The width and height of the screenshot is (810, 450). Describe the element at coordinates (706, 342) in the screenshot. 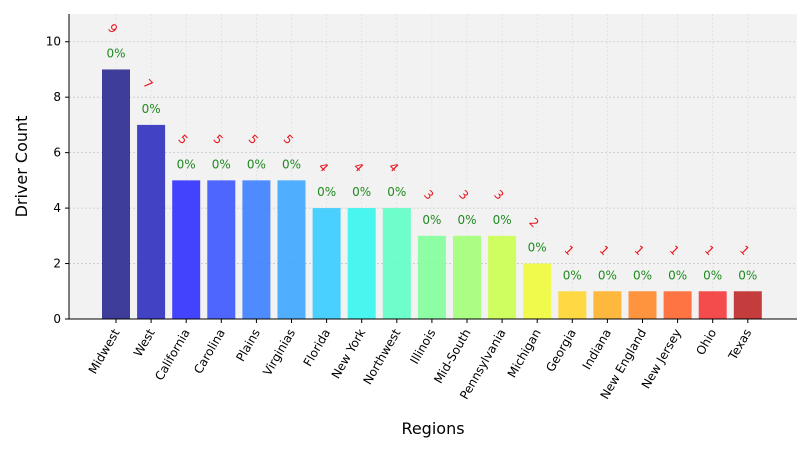

I see `x-tick-label: Ohio` at that location.